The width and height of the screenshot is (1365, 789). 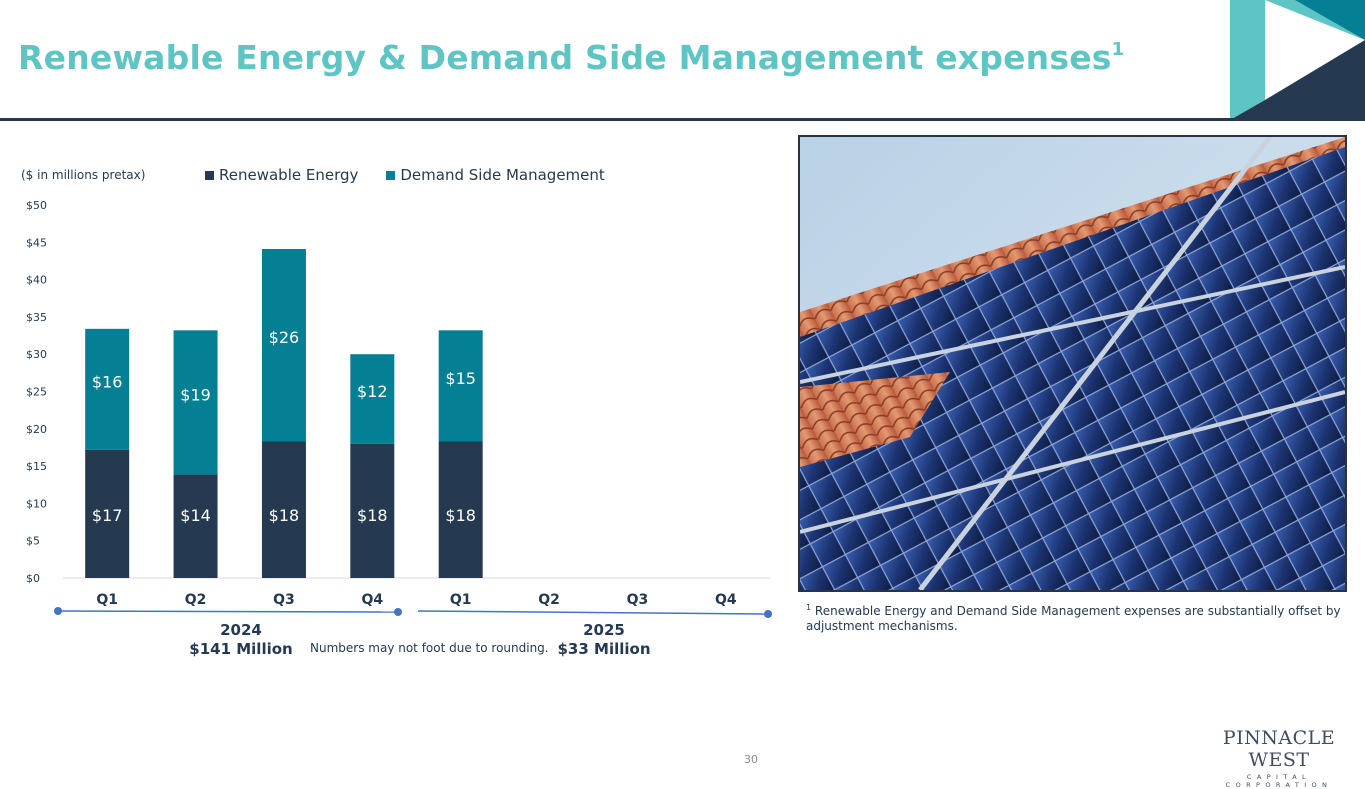 I want to click on data-label-dsm: $26, so click(x=284, y=337).